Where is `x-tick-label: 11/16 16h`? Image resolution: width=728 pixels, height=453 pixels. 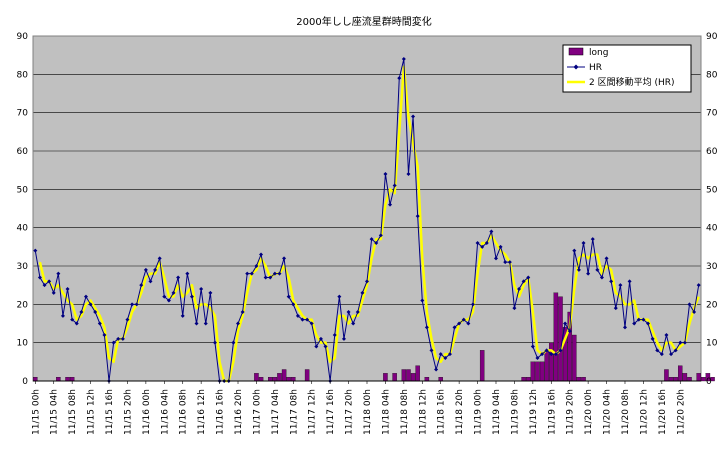 x-tick-label: 11/16 16h is located at coordinates (221, 412).